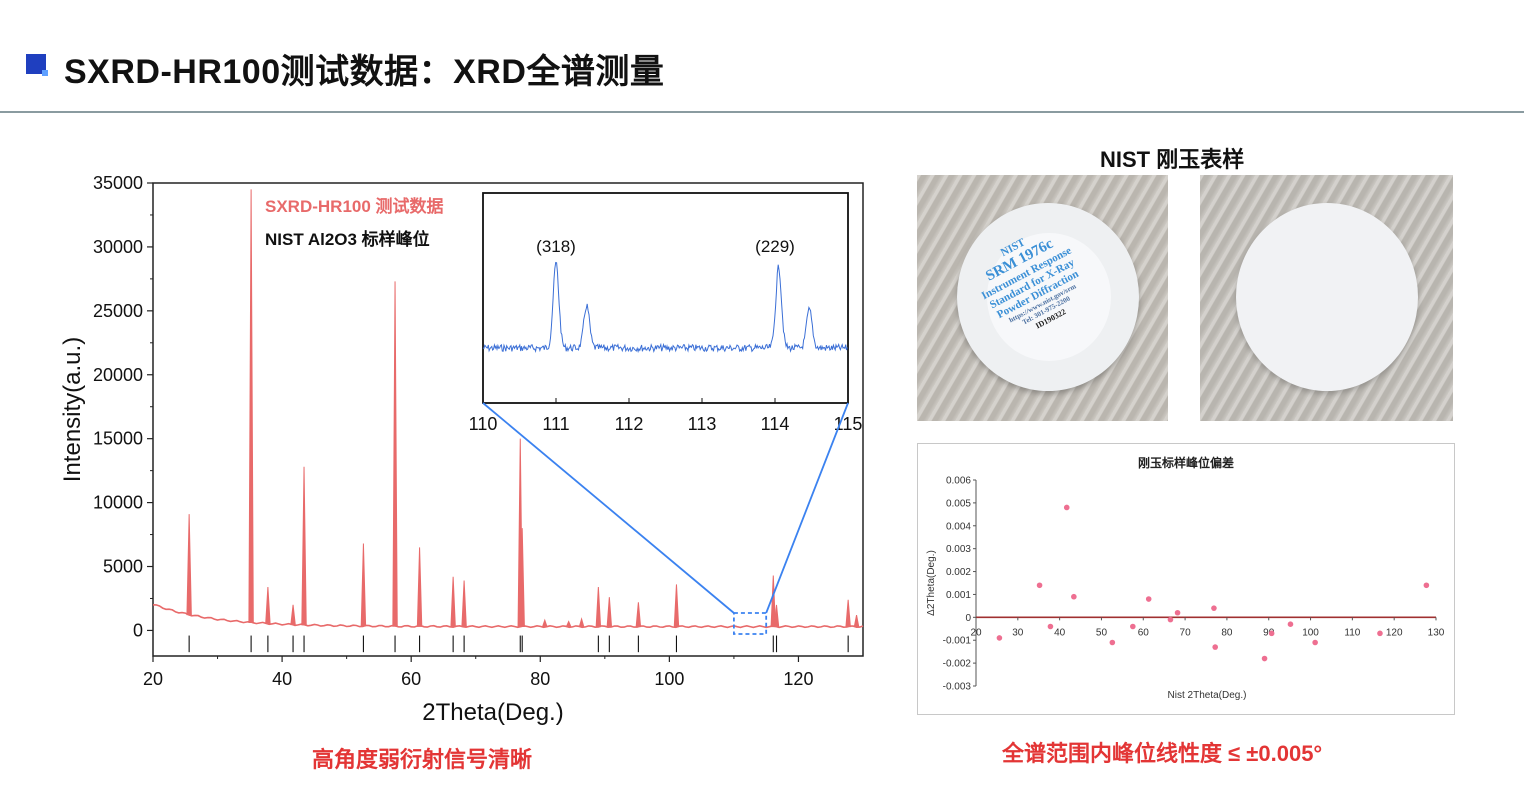 The width and height of the screenshot is (1524, 804). What do you see at coordinates (702, 424) in the screenshot?
I see `inset-x-tick-label: 113` at bounding box center [702, 424].